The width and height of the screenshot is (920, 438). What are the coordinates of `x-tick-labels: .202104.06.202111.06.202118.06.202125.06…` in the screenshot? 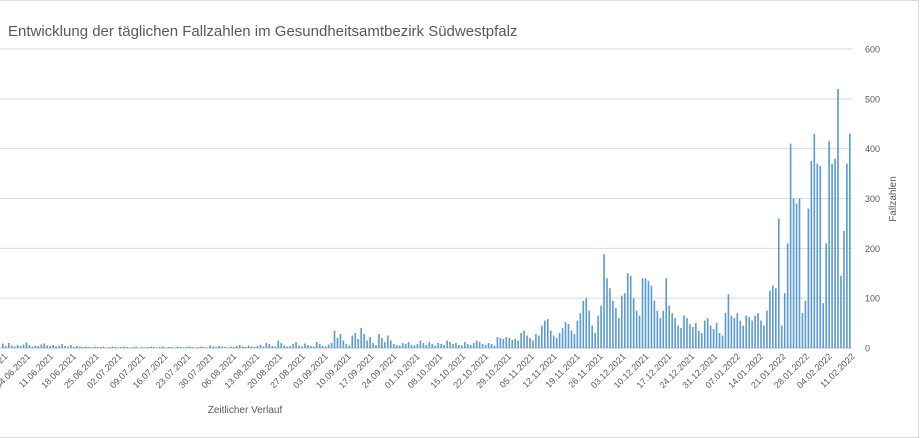 It's located at (428, 370).